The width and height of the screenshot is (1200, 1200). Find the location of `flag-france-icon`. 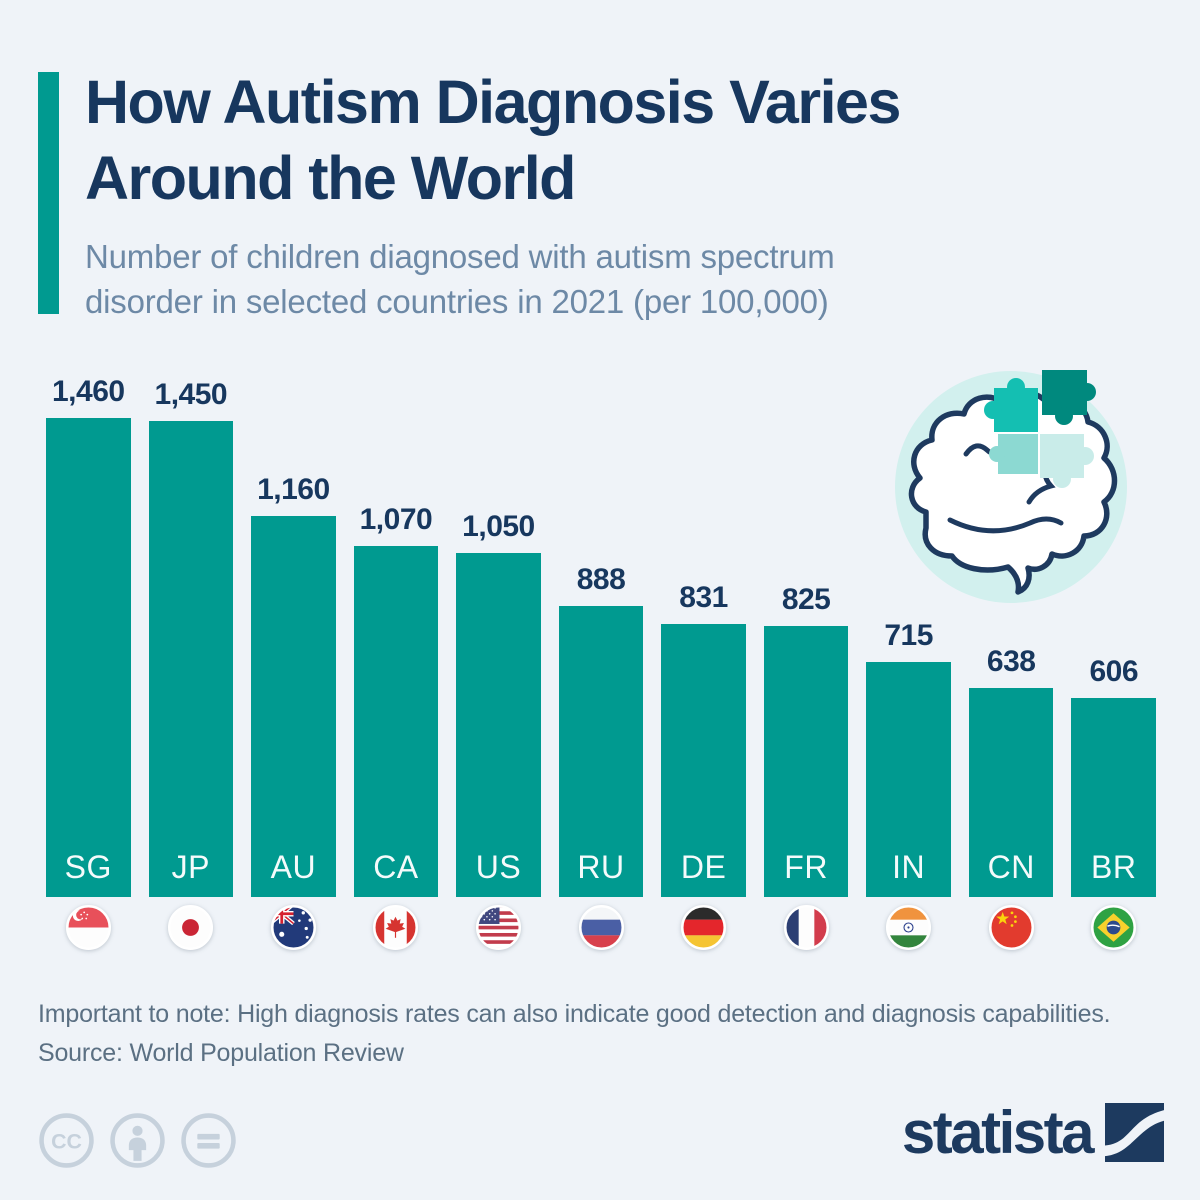

flag-france-icon is located at coordinates (806, 927).